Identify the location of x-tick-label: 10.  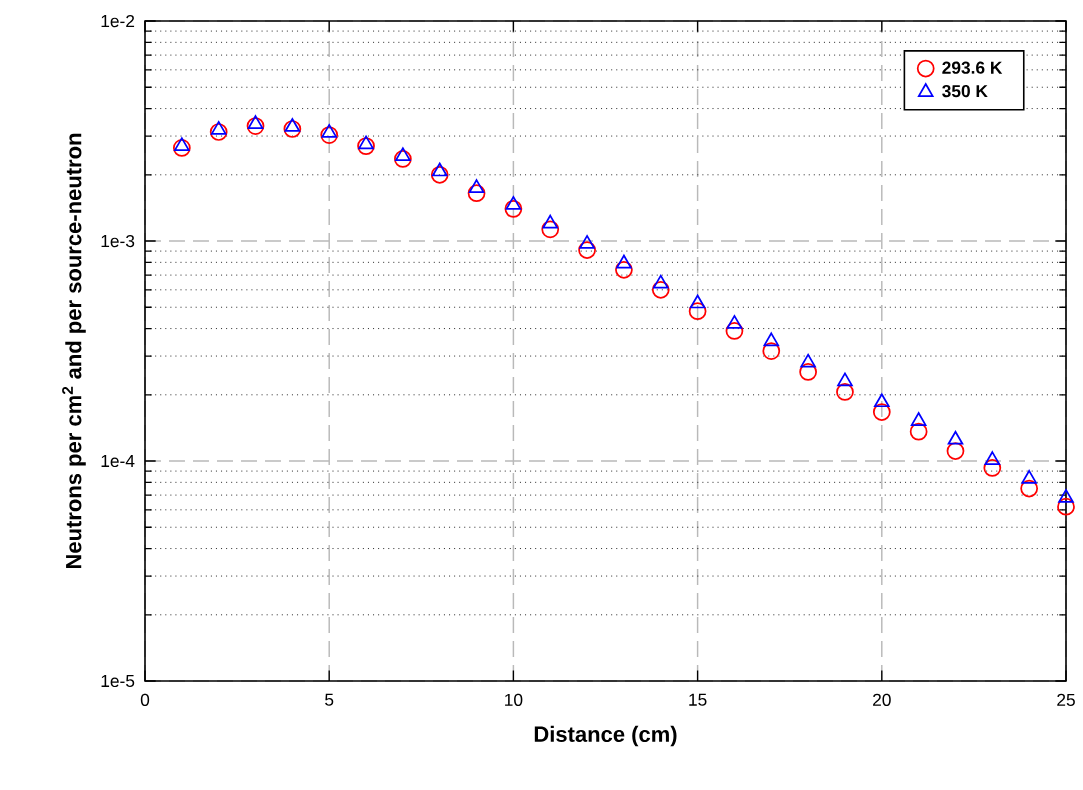
(514, 699).